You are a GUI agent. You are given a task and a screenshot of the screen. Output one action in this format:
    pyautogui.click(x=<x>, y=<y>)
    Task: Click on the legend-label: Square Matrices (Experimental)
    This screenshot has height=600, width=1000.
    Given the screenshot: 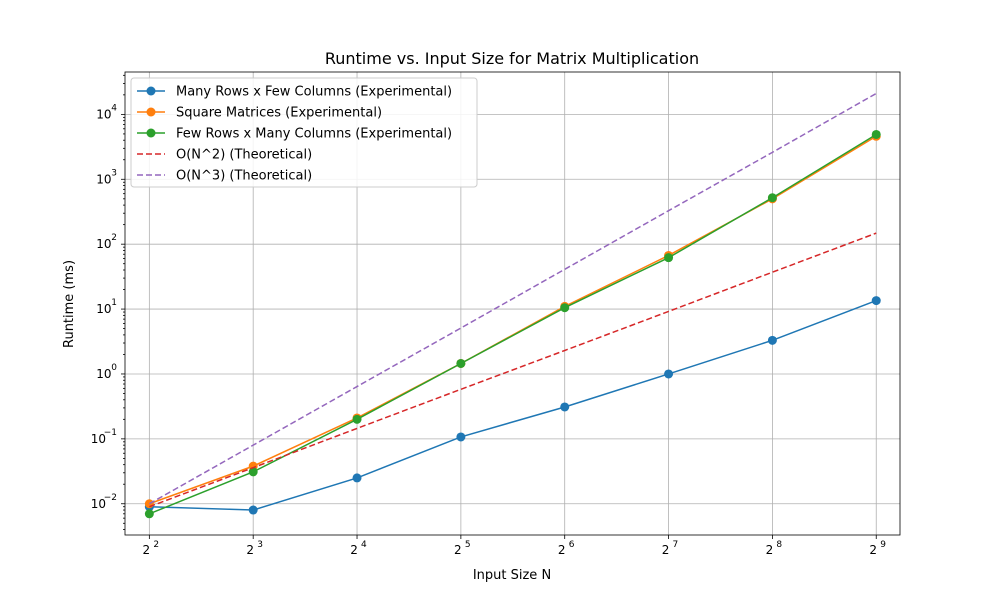 What is the action you would take?
    pyautogui.click(x=279, y=113)
    